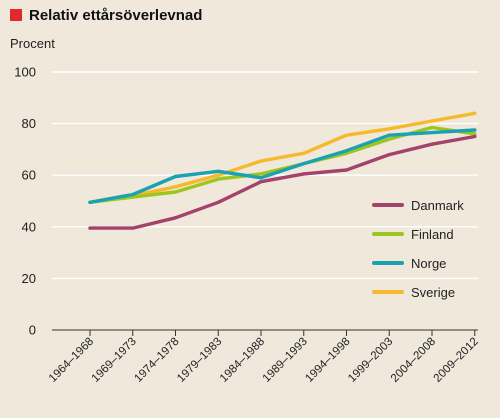  Describe the element at coordinates (428, 263) in the screenshot. I see `legend-label: Norge` at that location.